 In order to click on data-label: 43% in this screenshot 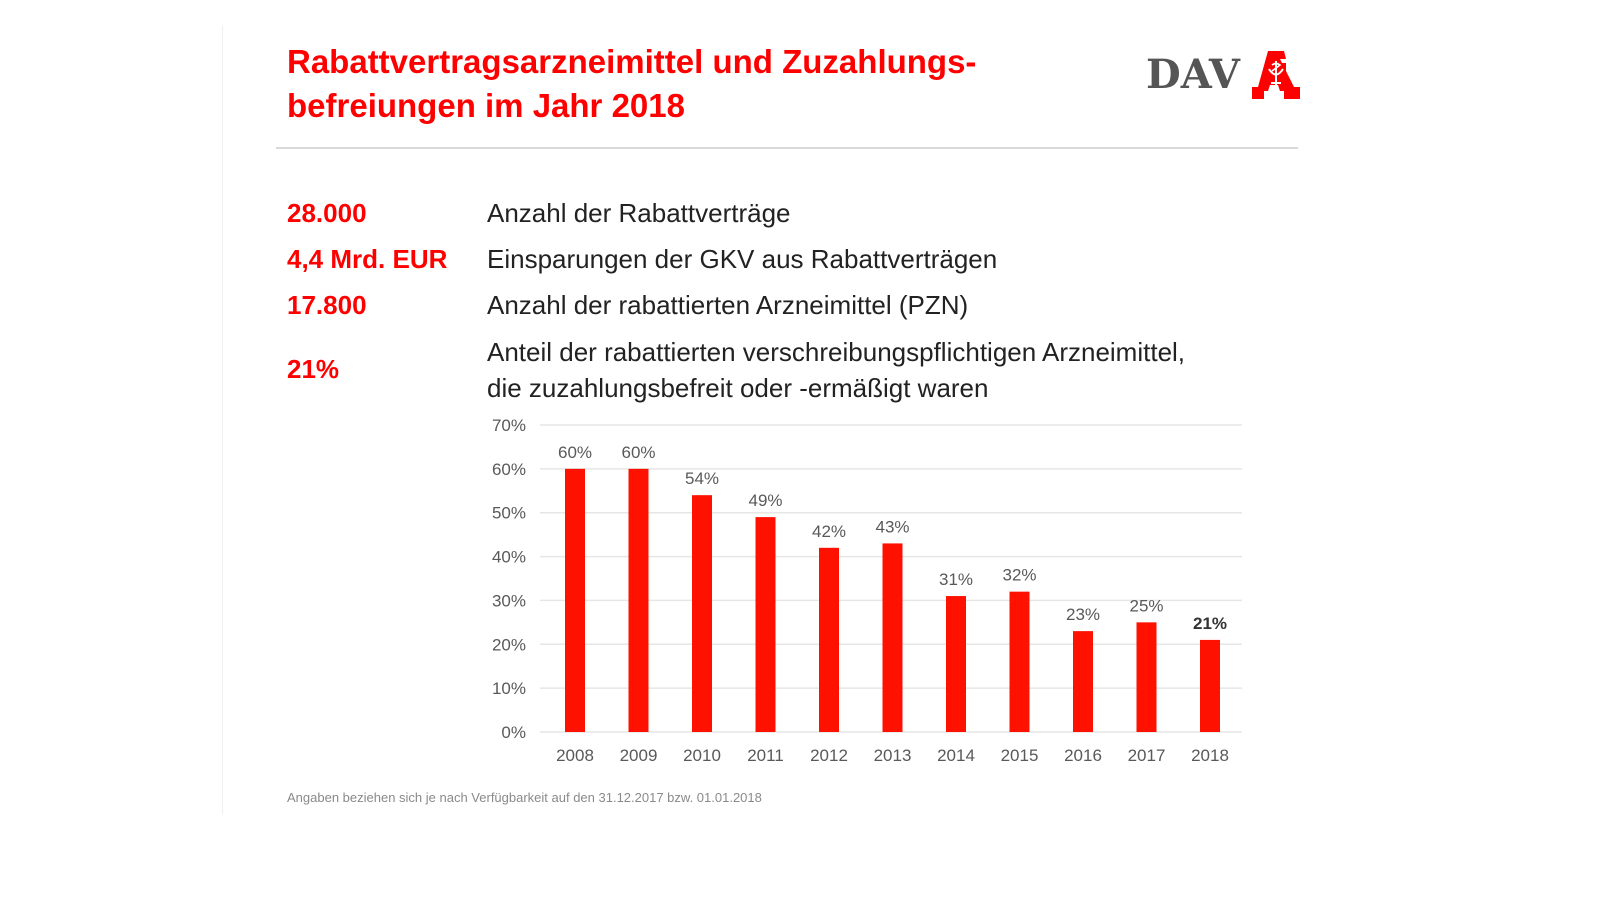, I will do `click(892, 526)`.